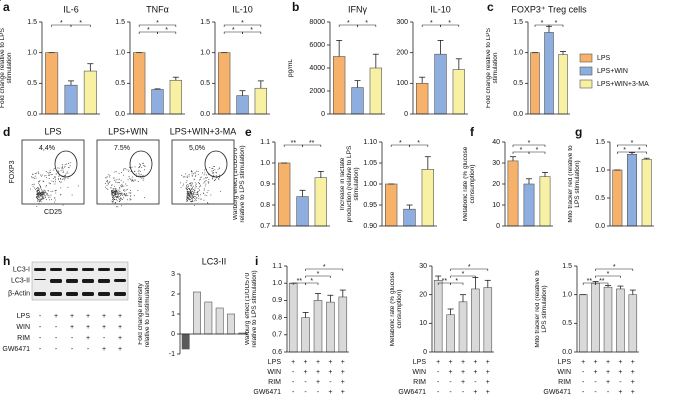 The width and height of the screenshot is (685, 400). I want to click on y-tick-label: 0.8, so click(265, 205).